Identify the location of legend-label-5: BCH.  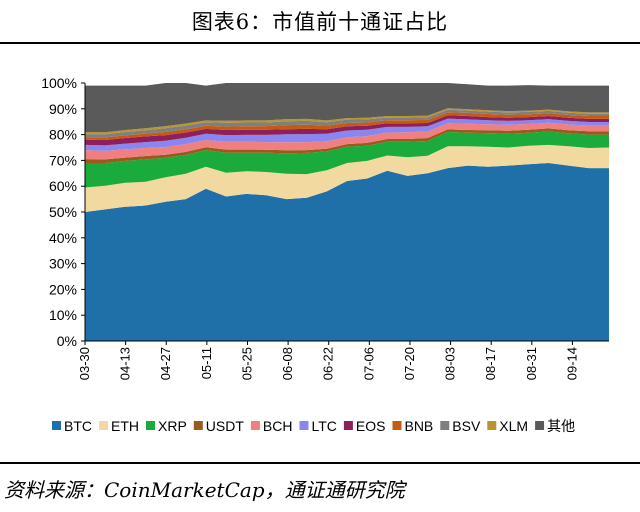
(278, 426).